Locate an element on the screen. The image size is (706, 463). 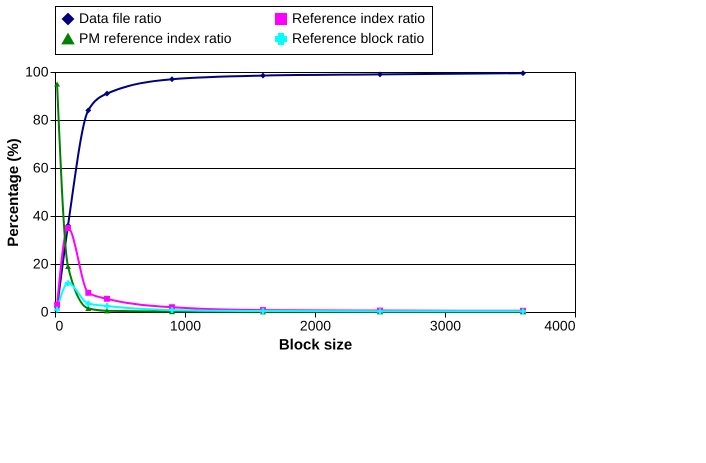
x-tick-label: 0 is located at coordinates (60, 326).